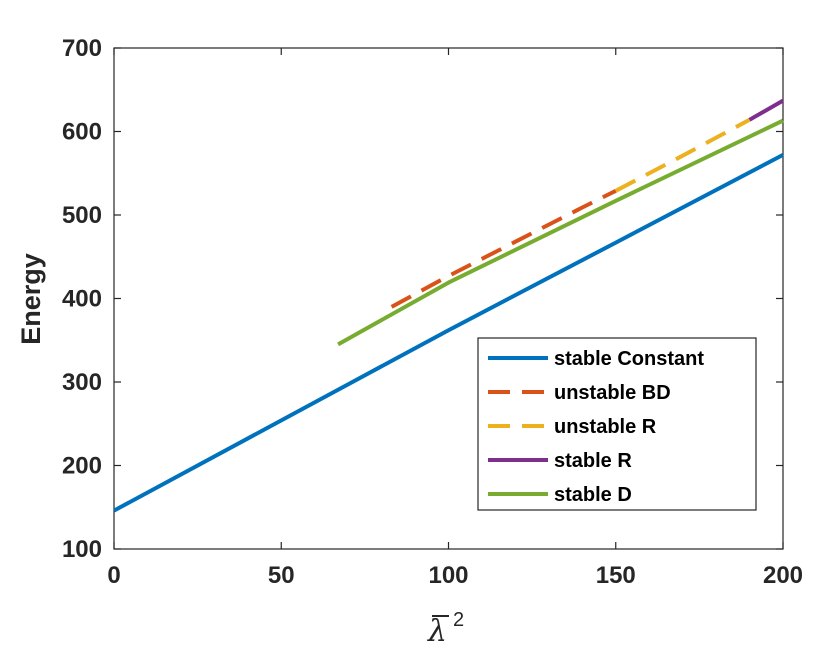 The width and height of the screenshot is (830, 649). I want to click on y-tick-label: 500, so click(82, 215).